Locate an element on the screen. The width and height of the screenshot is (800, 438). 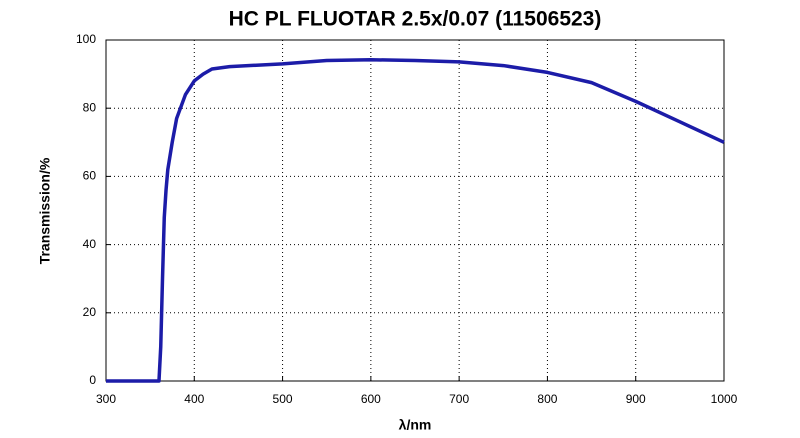
x-tick-label: 300 is located at coordinates (106, 399).